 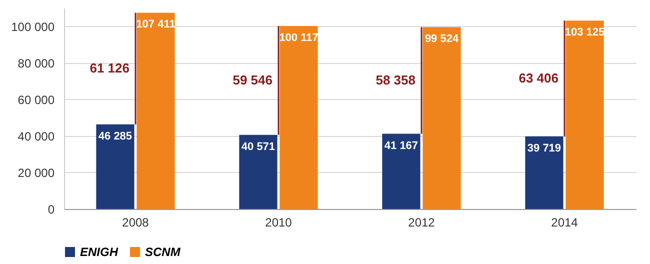 What do you see at coordinates (278, 223) in the screenshot?
I see `x-tick-label: 2010` at bounding box center [278, 223].